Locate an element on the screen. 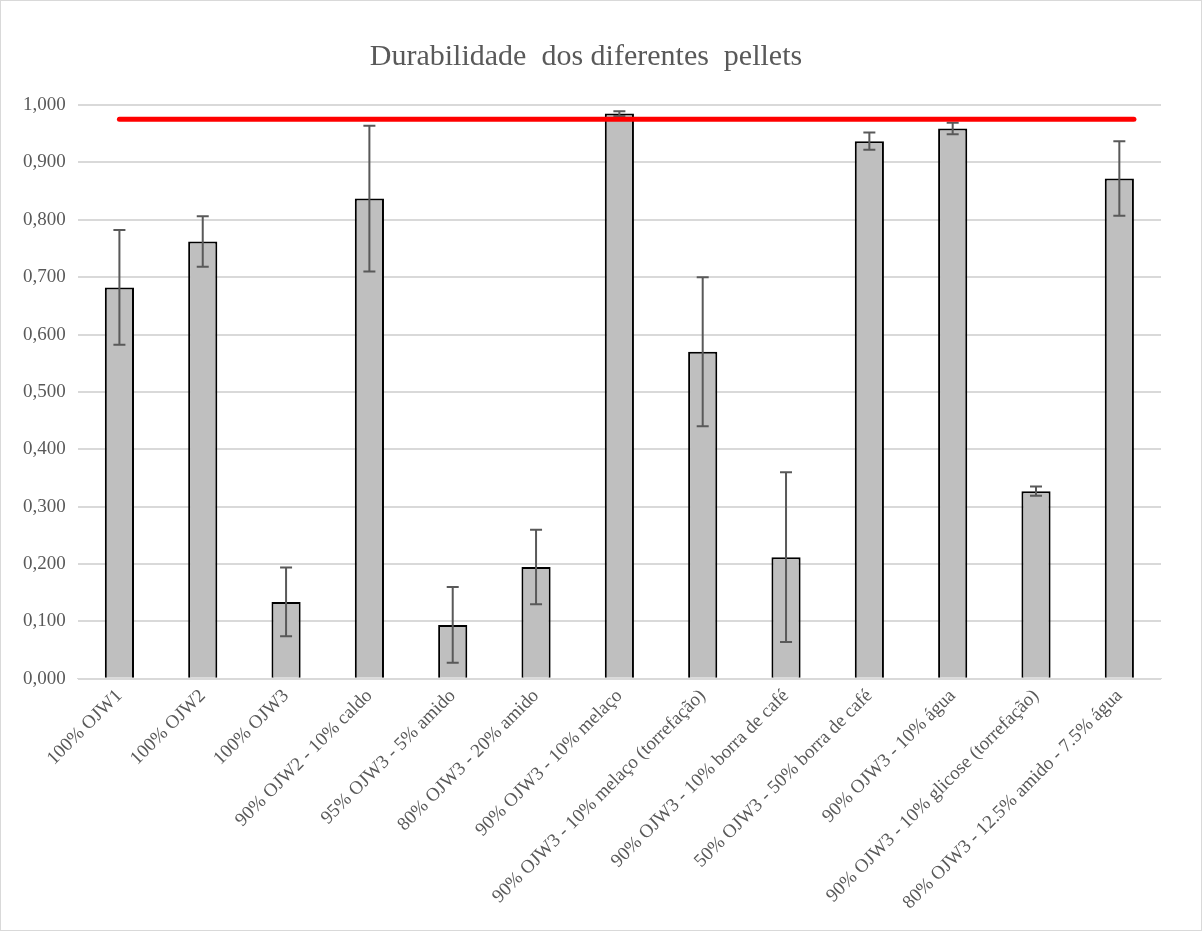  y-tick-label: 0,900 is located at coordinates (44, 161).